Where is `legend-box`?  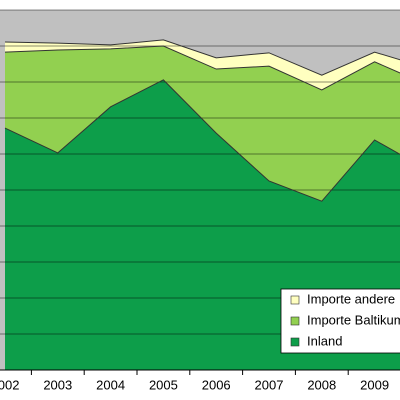 legend-box is located at coordinates (340, 321).